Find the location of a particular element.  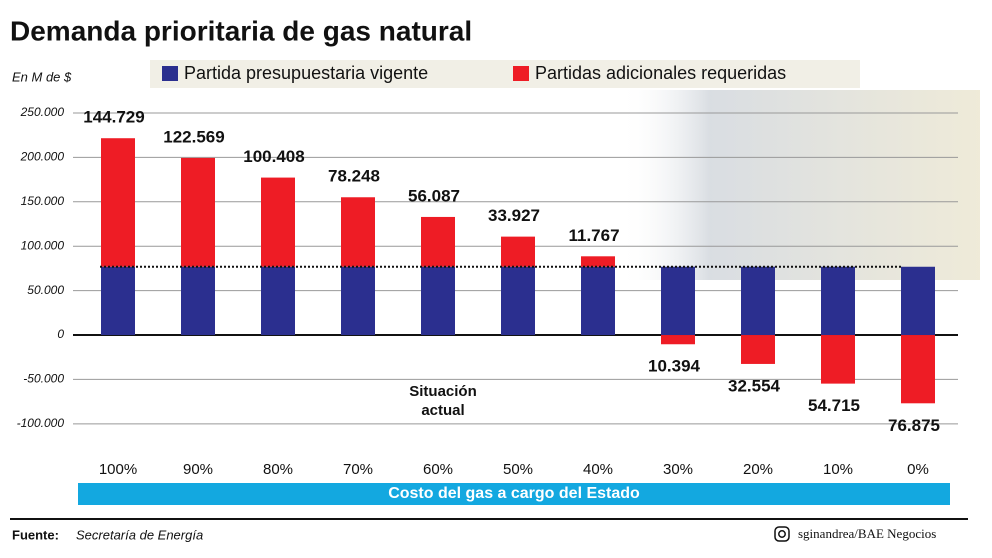

annotation: Situación actual is located at coordinates (443, 401).